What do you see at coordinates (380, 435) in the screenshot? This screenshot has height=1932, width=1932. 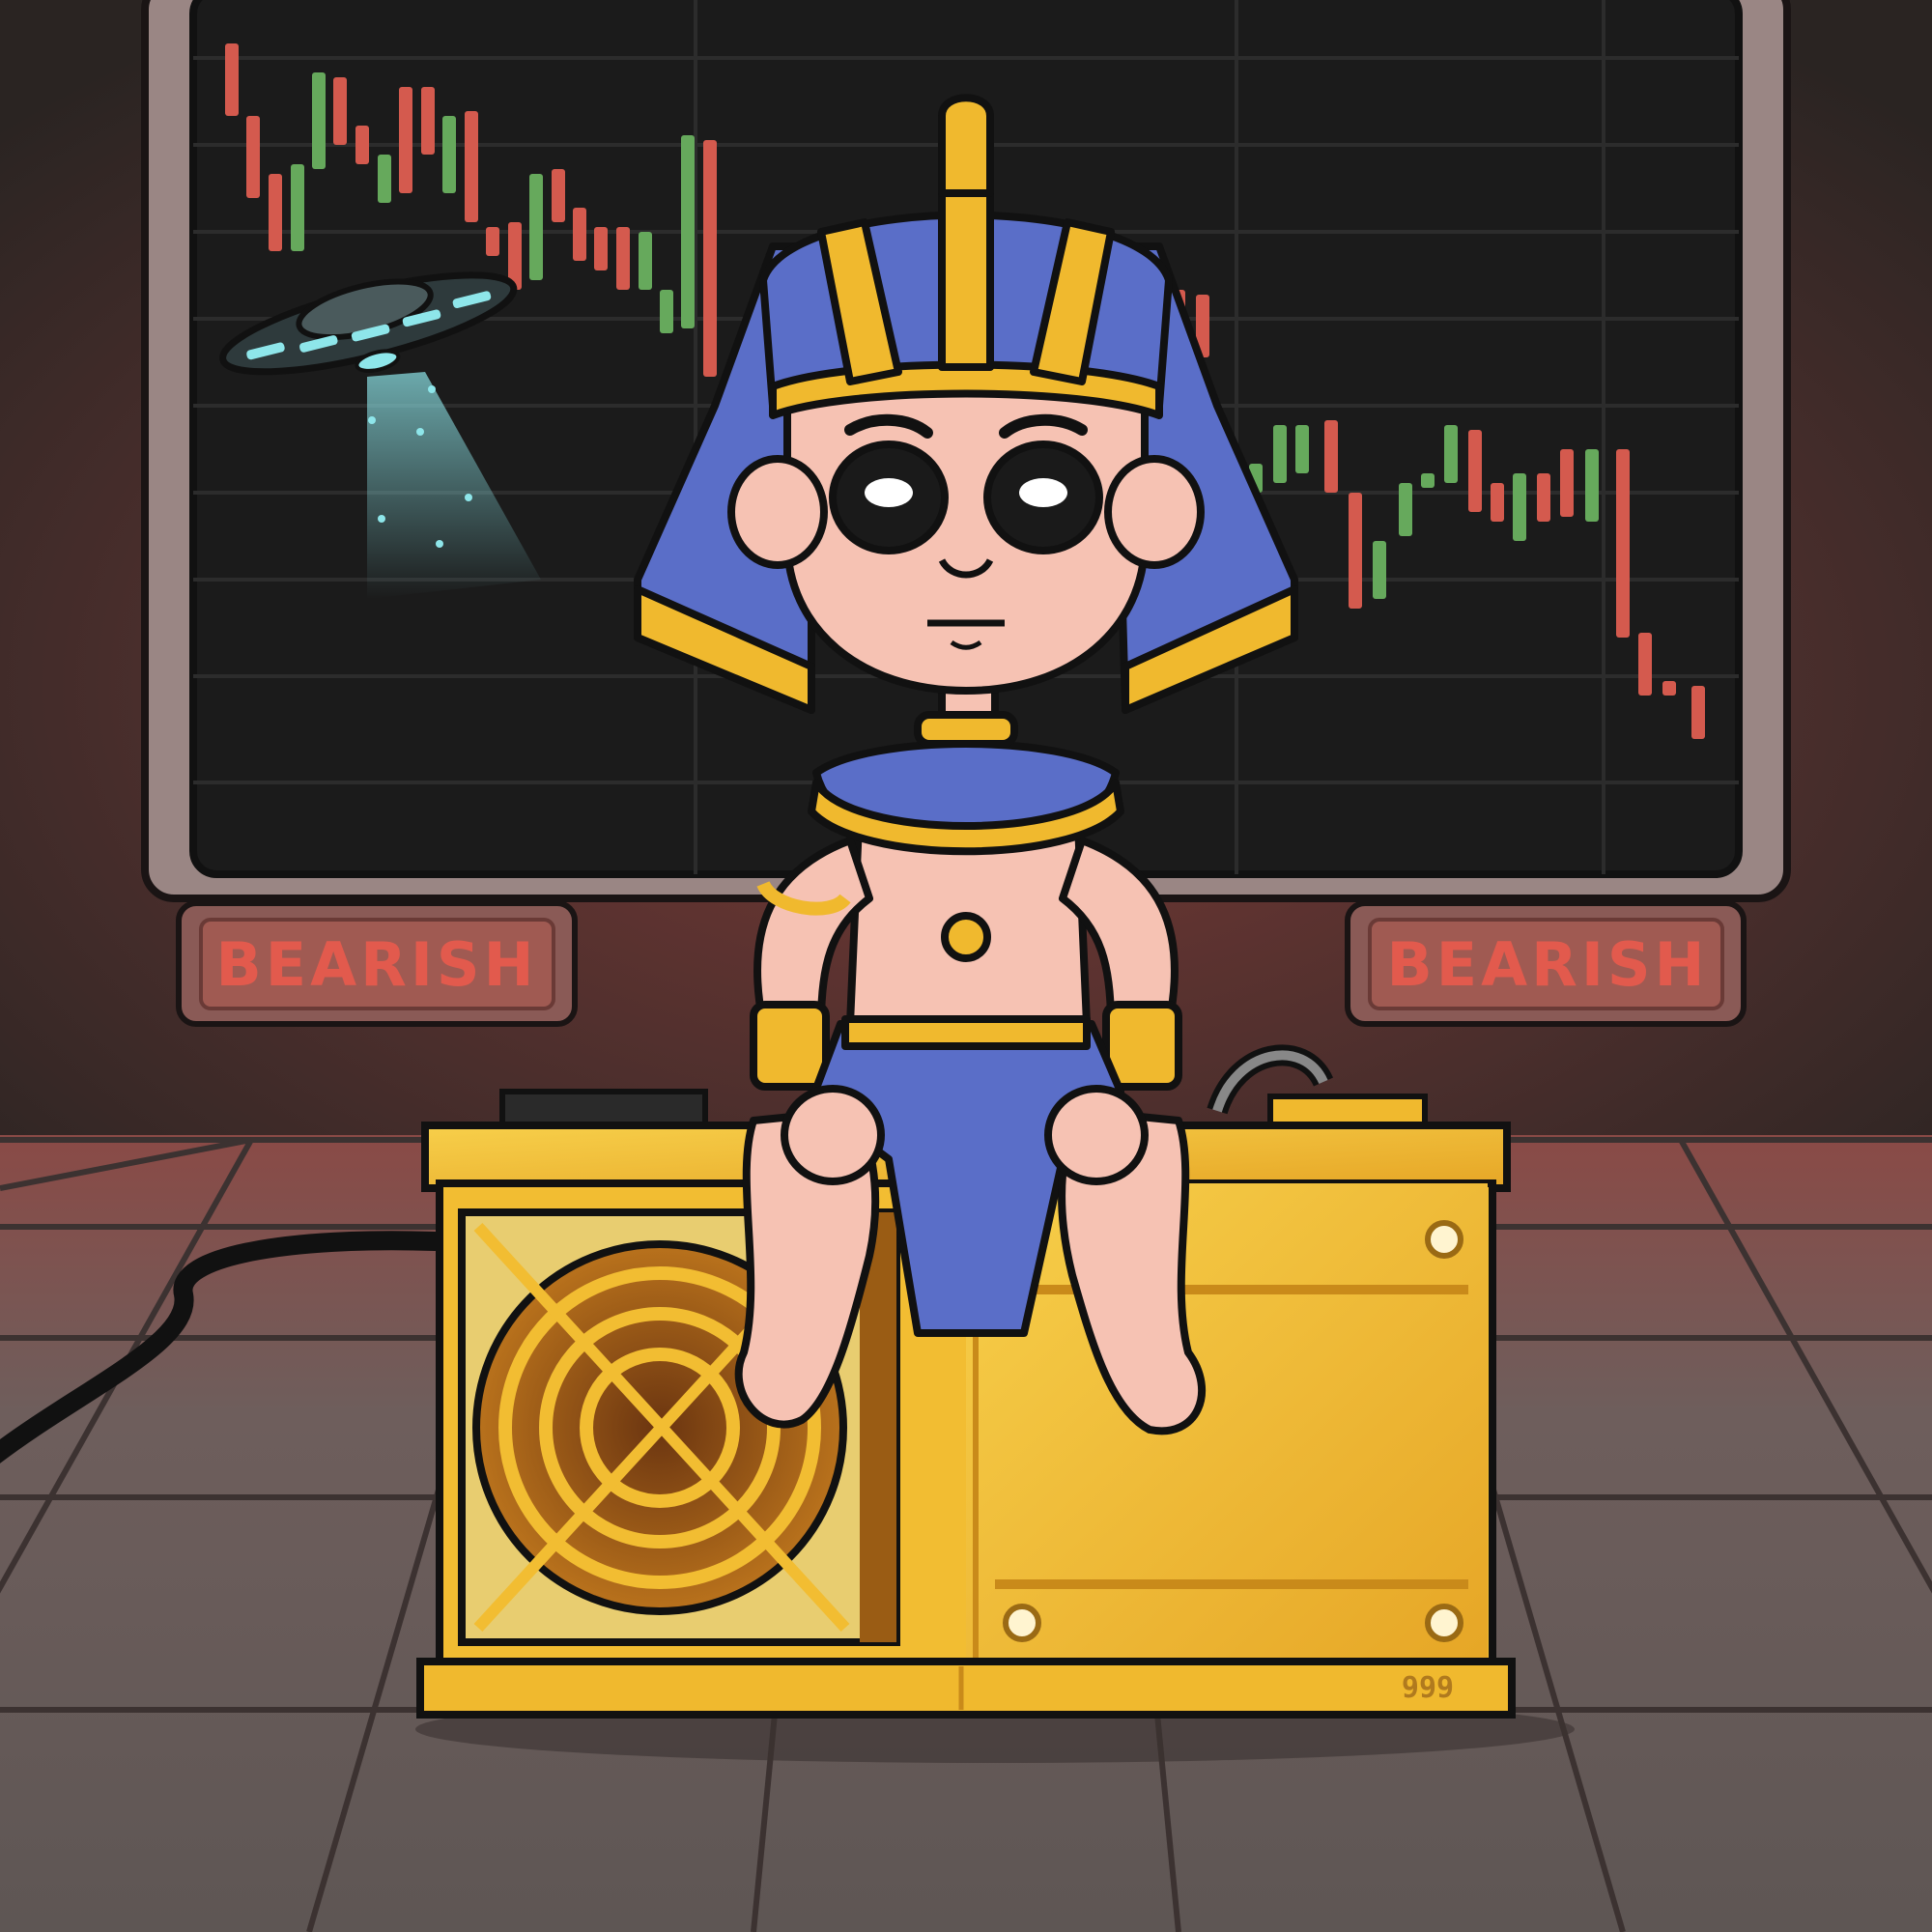 I see `ufo-icon` at bounding box center [380, 435].